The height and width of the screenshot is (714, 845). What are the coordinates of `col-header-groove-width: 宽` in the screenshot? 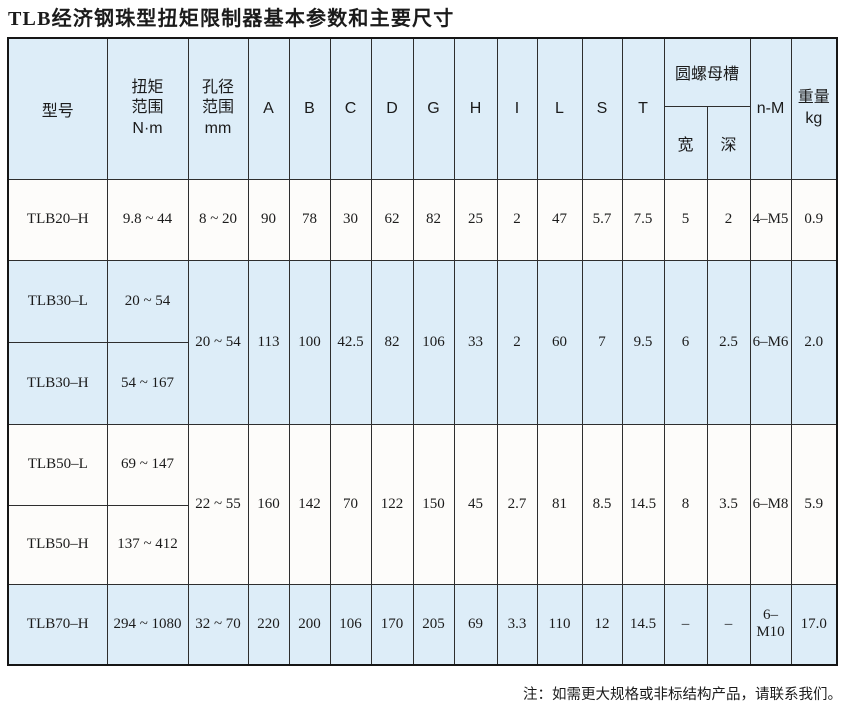 It's located at (685, 142).